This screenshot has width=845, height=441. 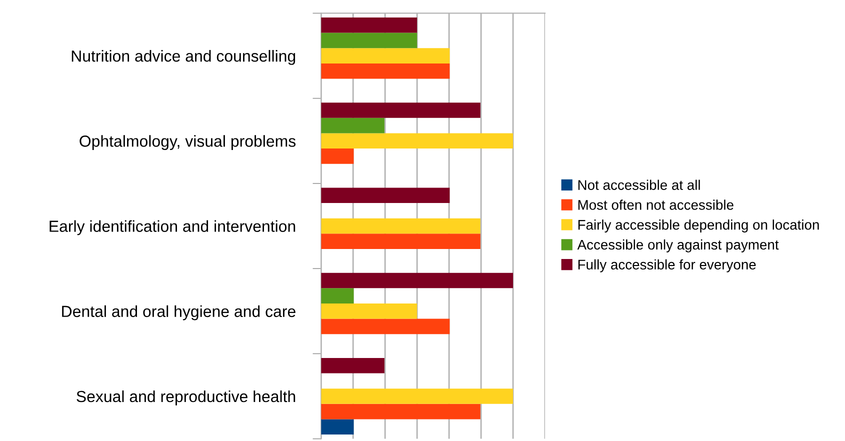 What do you see at coordinates (667, 265) in the screenshot?
I see `legend-label: Fully accessible for everyone` at bounding box center [667, 265].